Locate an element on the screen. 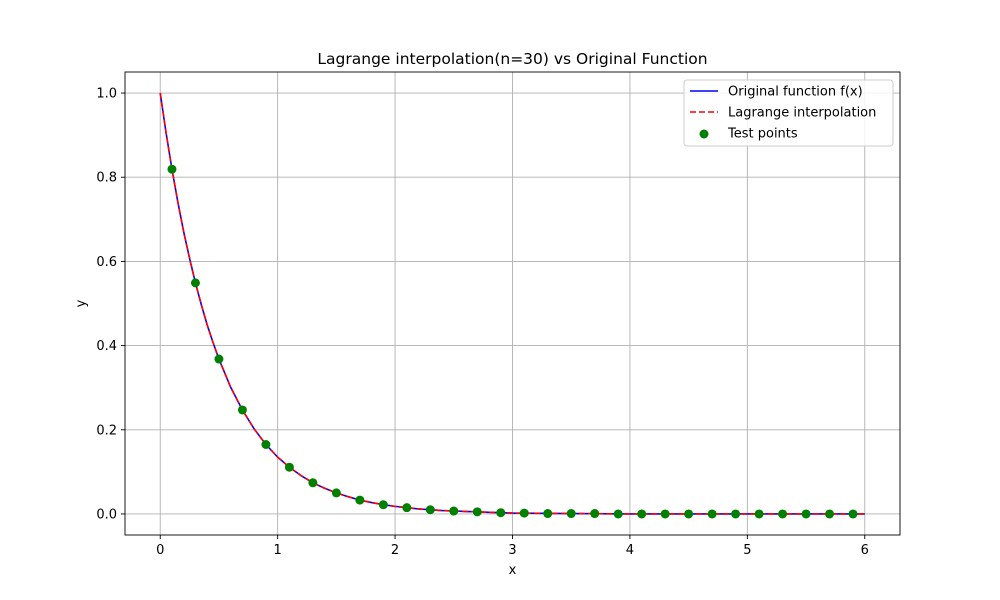 Image resolution: width=1000 pixels, height=600 pixels. x-tick-label: 3 is located at coordinates (512, 550).